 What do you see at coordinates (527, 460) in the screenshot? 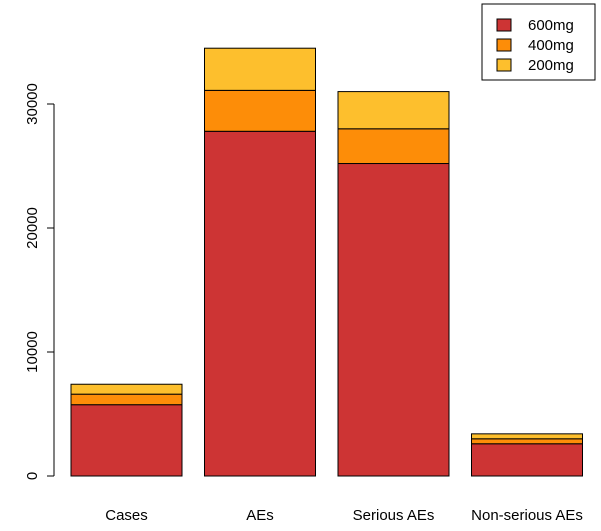
I see `bar-non-serious-aes-600mg` at bounding box center [527, 460].